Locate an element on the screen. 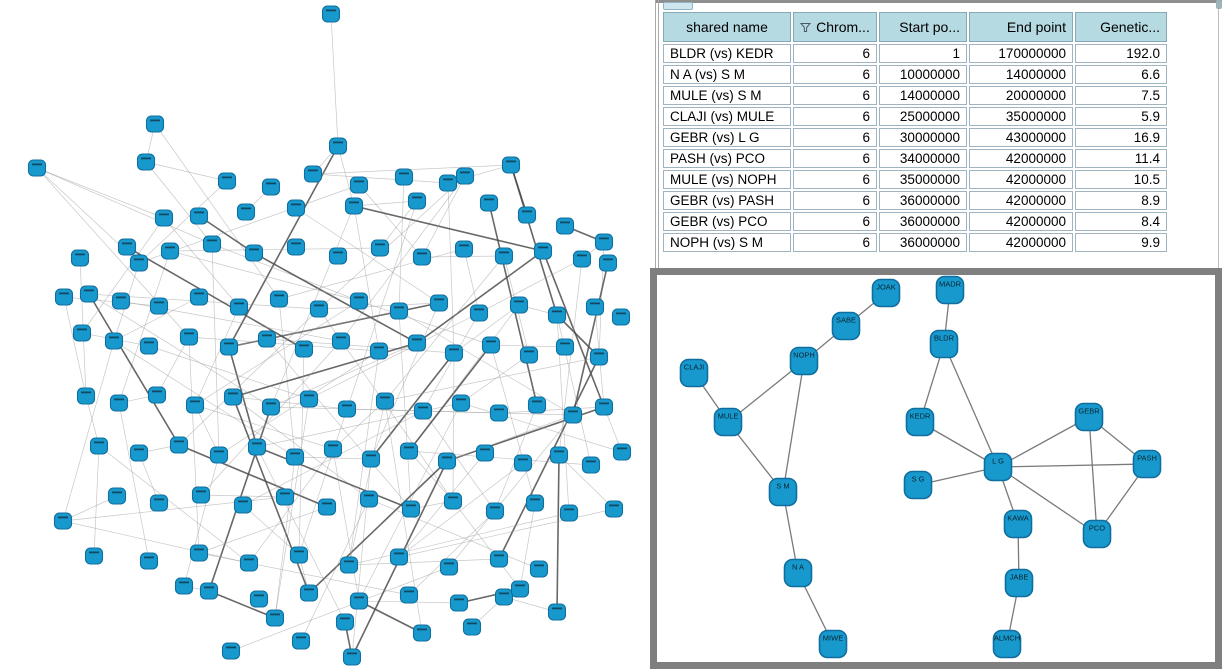  table-row: BLDR (vs) KEDR 6 1 170000000 192.0 is located at coordinates (915, 53).